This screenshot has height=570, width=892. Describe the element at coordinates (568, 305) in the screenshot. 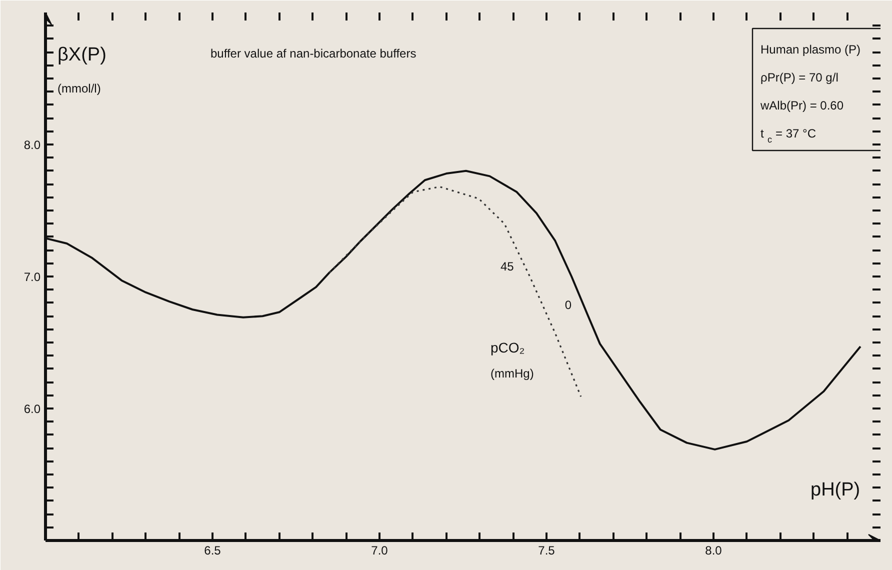

I see `series-label: 0` at that location.